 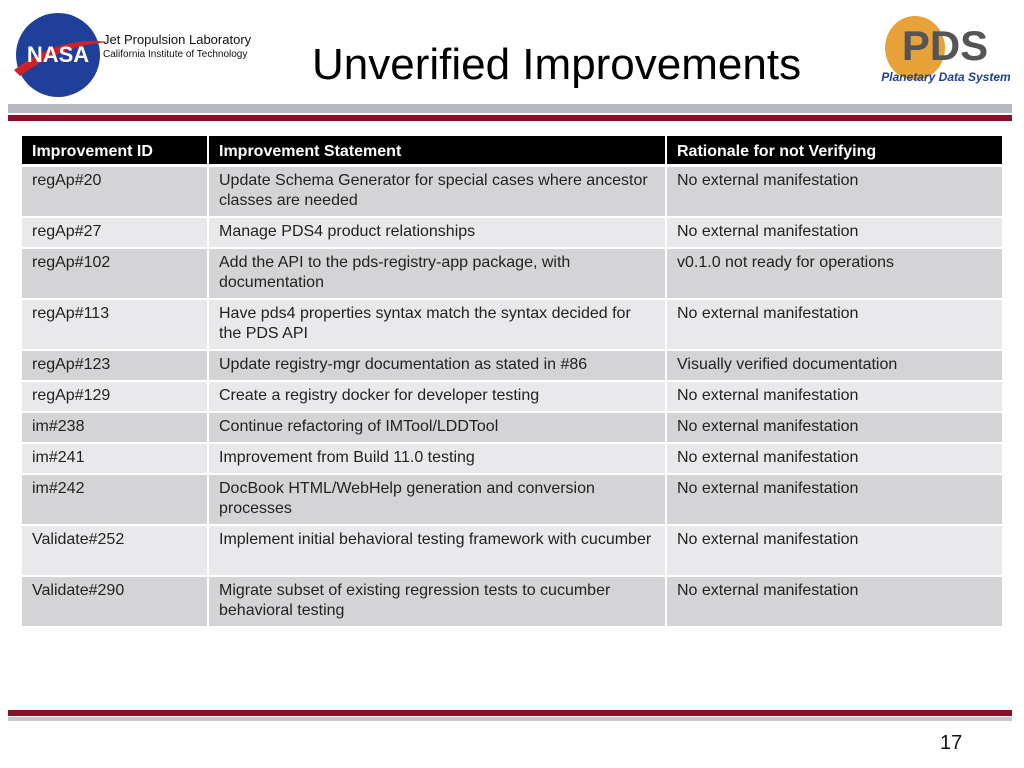 I want to click on pds-logo-text: PDS, so click(x=945, y=45).